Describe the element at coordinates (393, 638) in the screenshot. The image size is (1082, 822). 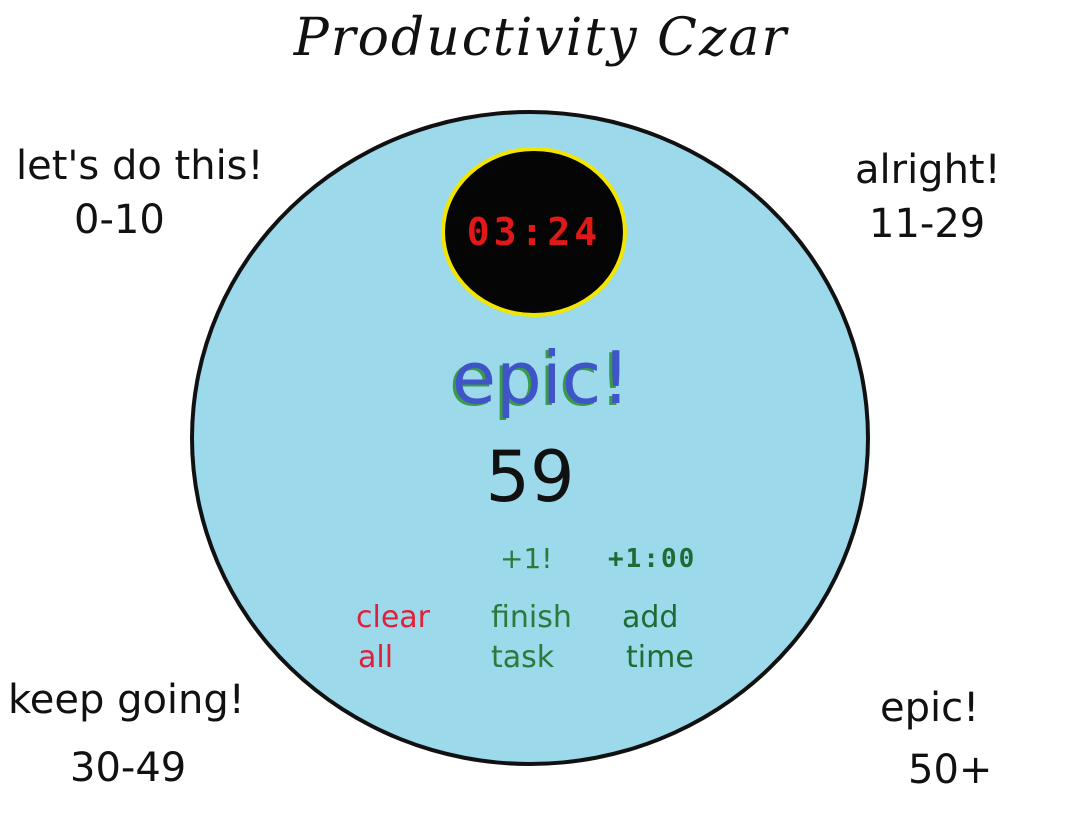
I see `clear-all-button: clear all` at that location.